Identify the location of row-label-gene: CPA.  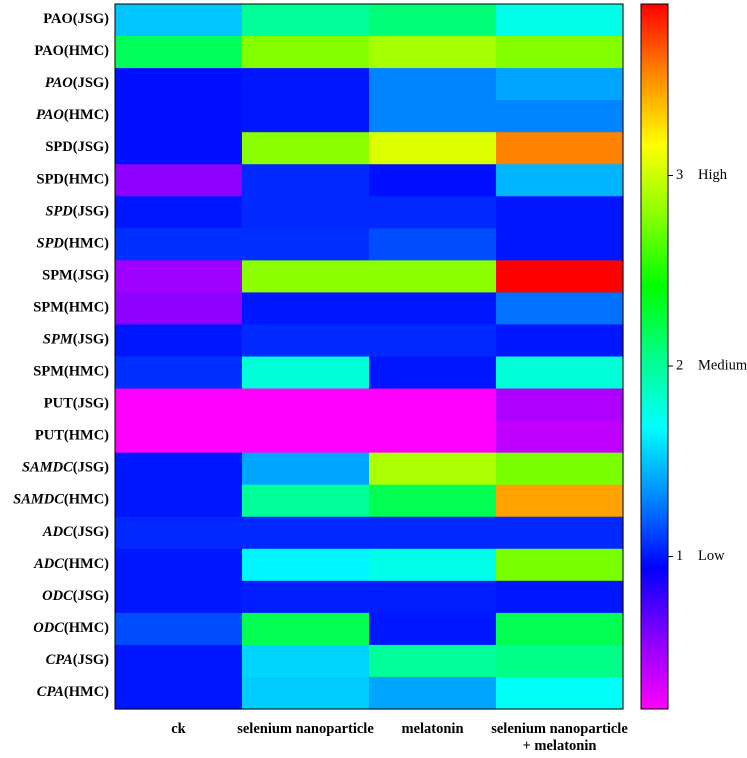
(50, 692).